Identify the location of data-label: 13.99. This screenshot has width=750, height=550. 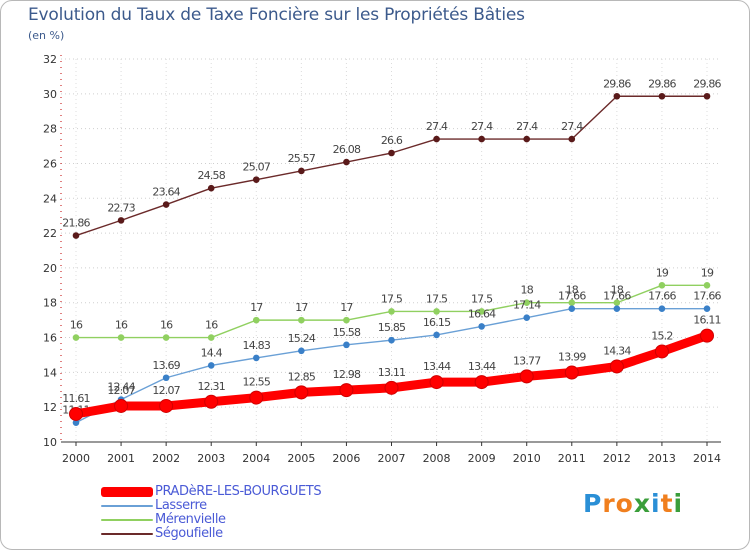
(572, 357).